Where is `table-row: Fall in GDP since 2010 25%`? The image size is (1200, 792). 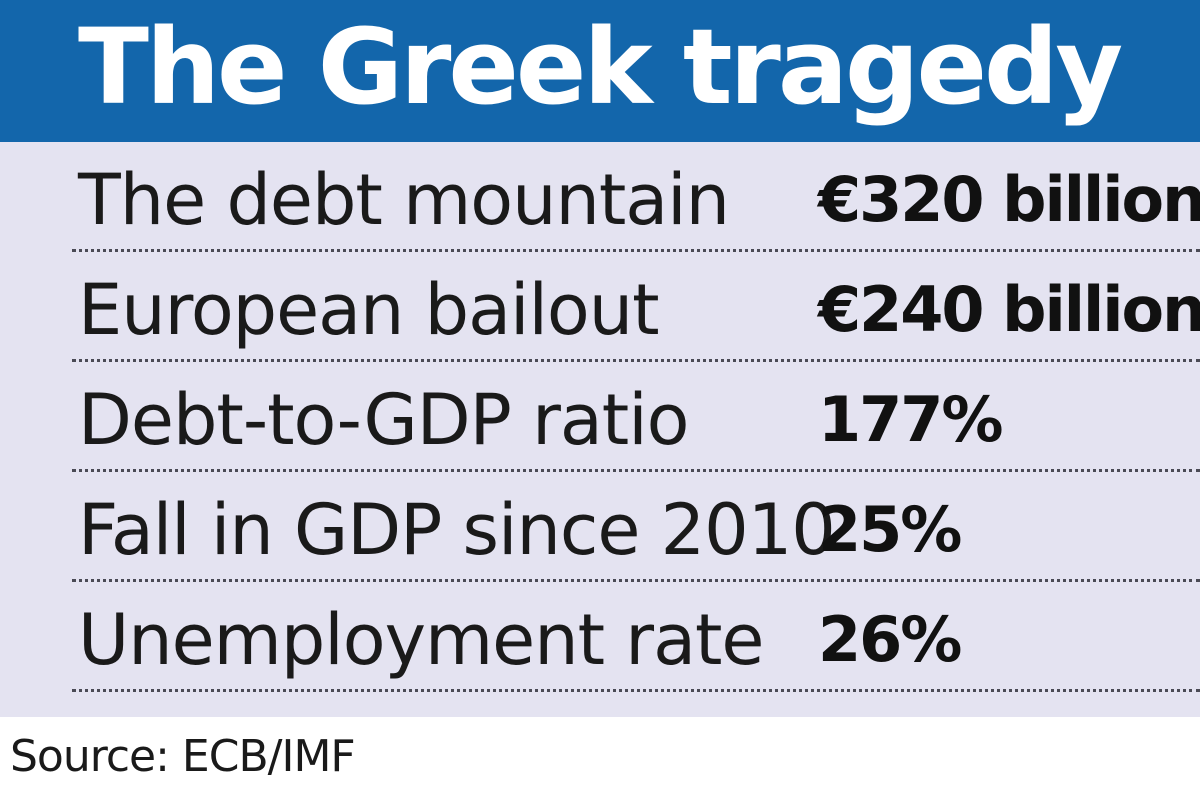 table-row: Fall in GDP since 2010 25% is located at coordinates (600, 527).